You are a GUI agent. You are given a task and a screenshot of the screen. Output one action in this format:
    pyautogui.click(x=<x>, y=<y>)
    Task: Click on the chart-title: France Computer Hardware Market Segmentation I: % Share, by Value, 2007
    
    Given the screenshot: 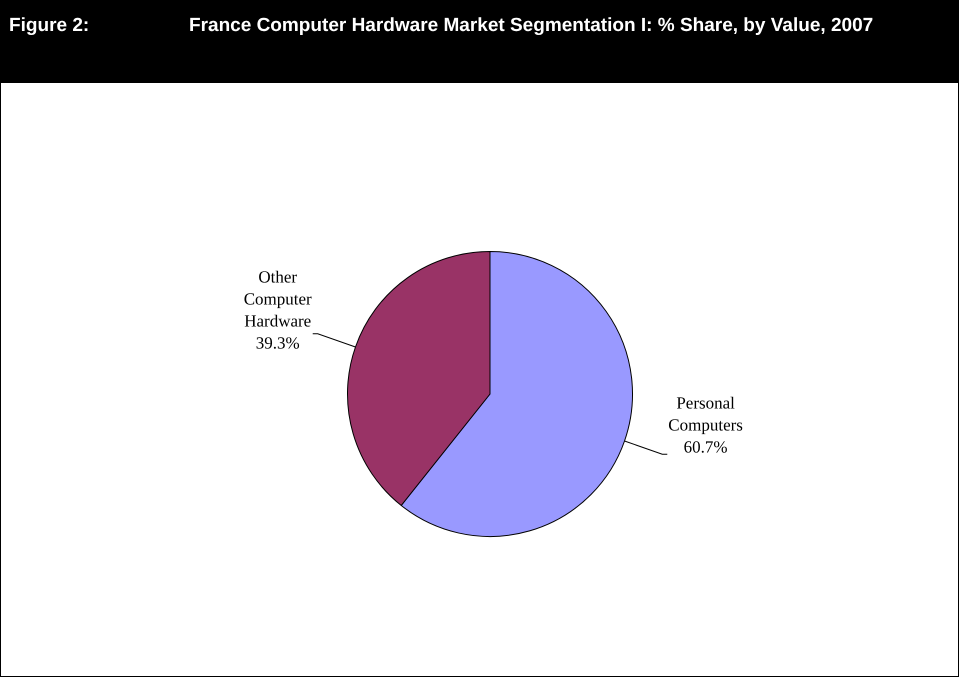 What is the action you would take?
    pyautogui.click(x=531, y=26)
    